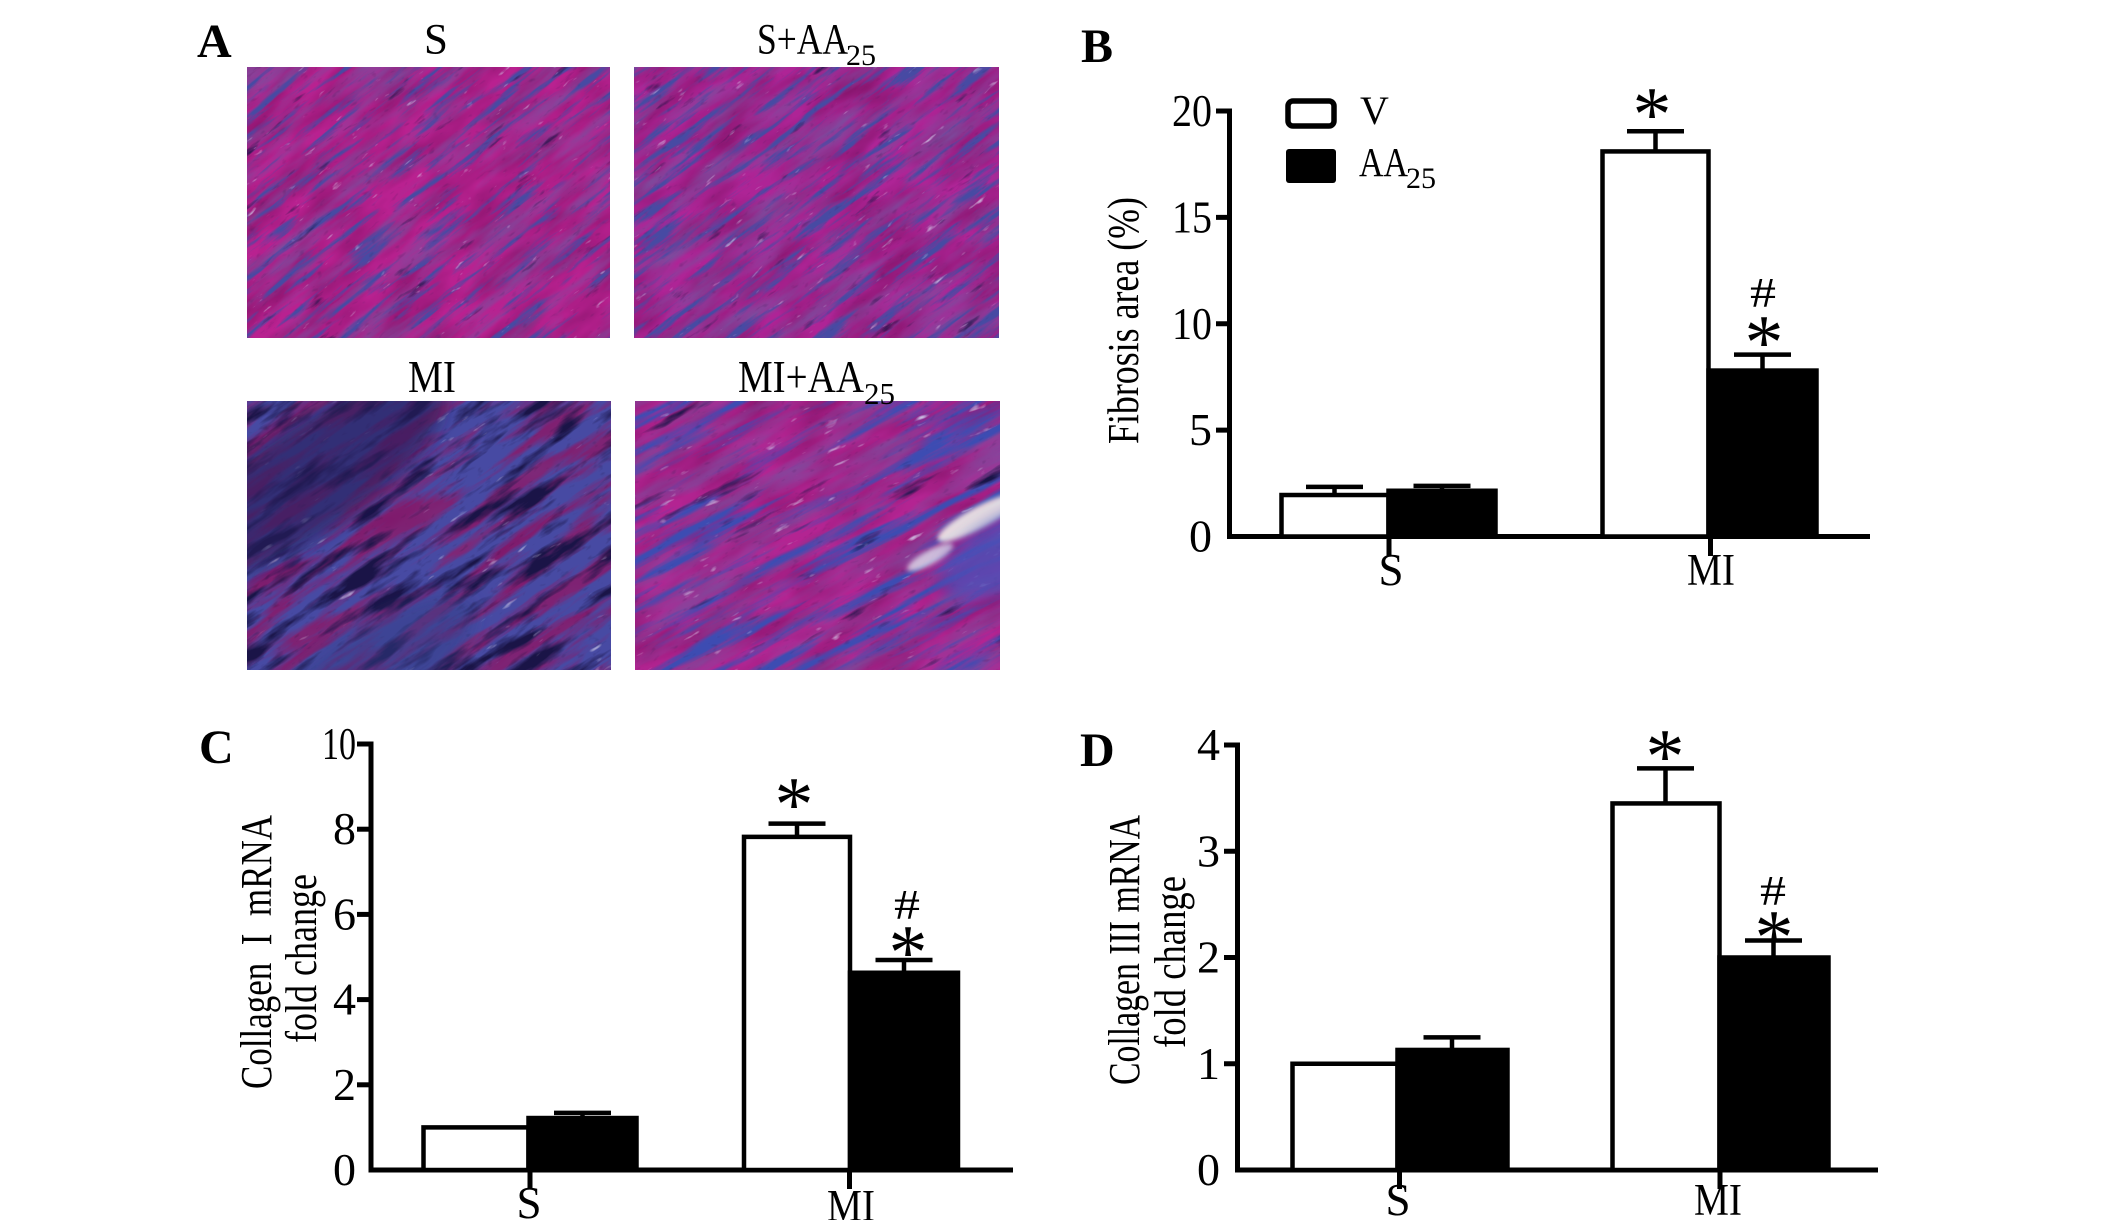  Describe the element at coordinates (1200, 429) in the screenshot. I see `svg-text: 5` at that location.